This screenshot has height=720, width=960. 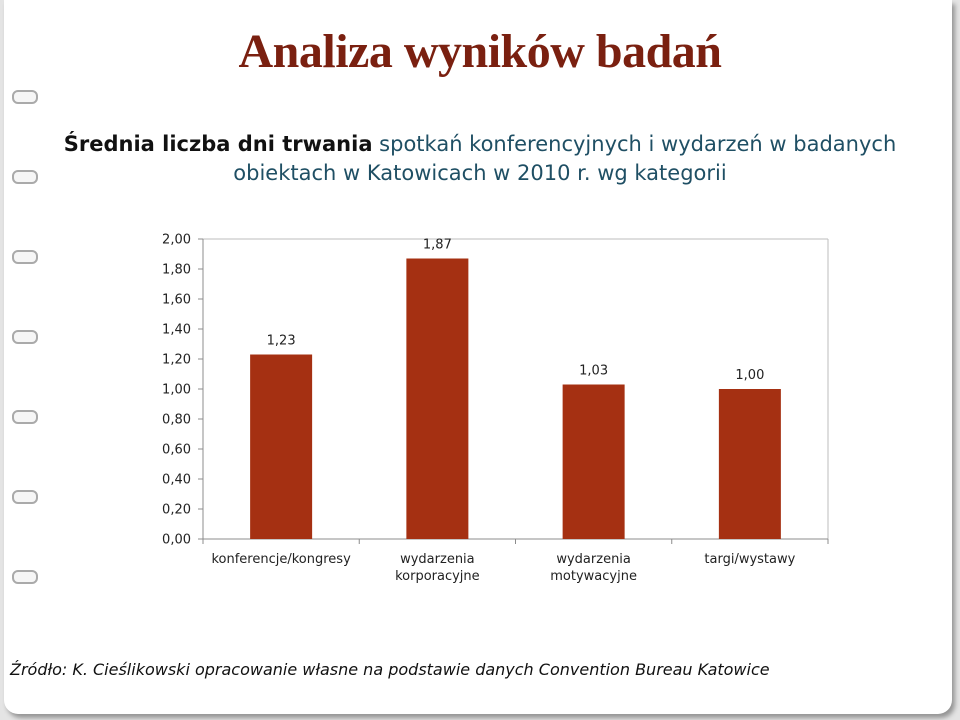 What do you see at coordinates (593, 371) in the screenshot?
I see `data-label: 1,03` at bounding box center [593, 371].